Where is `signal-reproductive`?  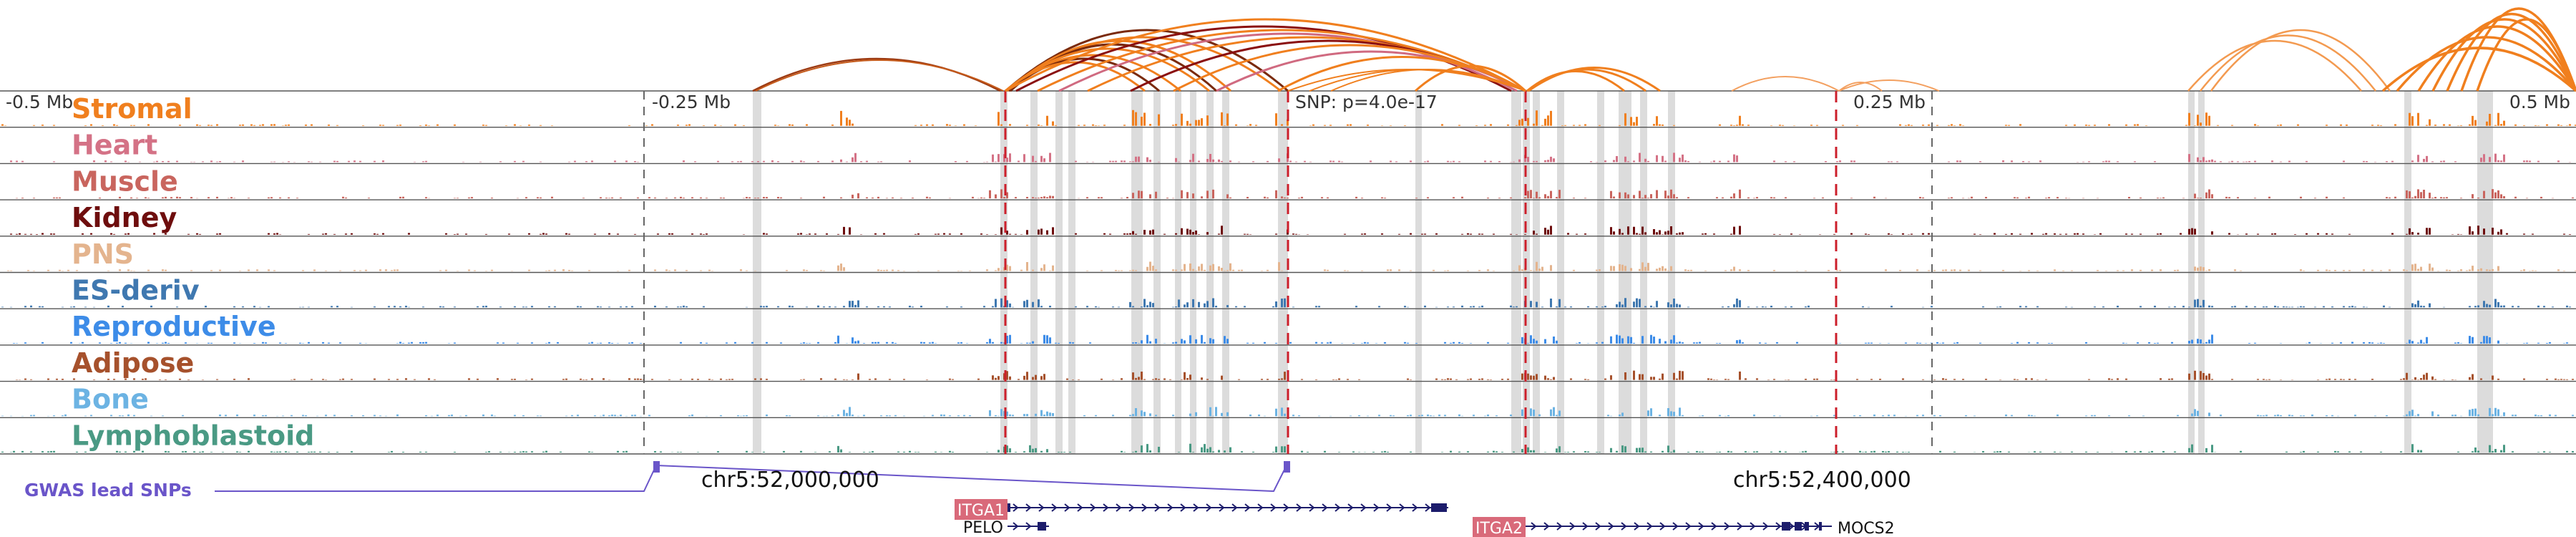 signal-reproductive is located at coordinates (1290, 339).